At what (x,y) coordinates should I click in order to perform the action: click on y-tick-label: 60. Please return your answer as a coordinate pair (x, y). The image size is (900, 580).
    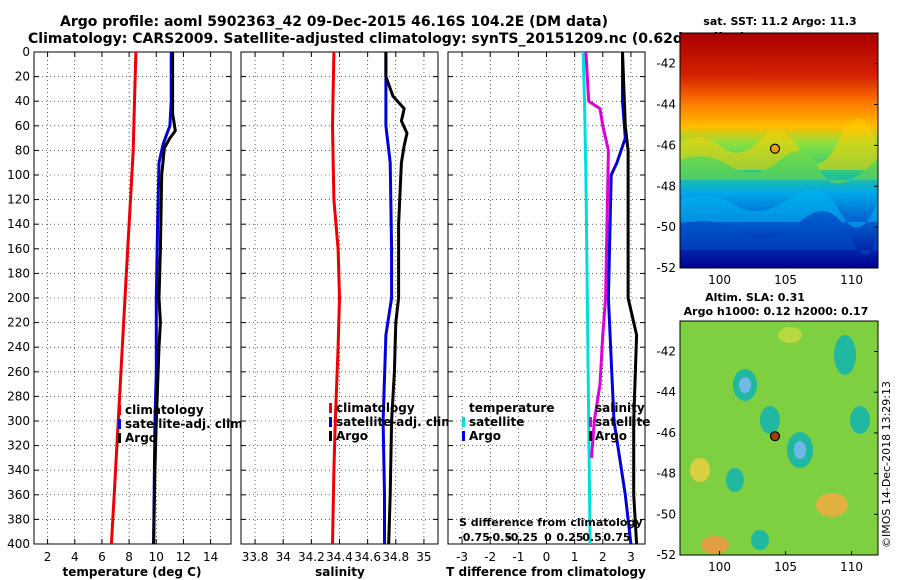
    Looking at the image, I should click on (22, 126).